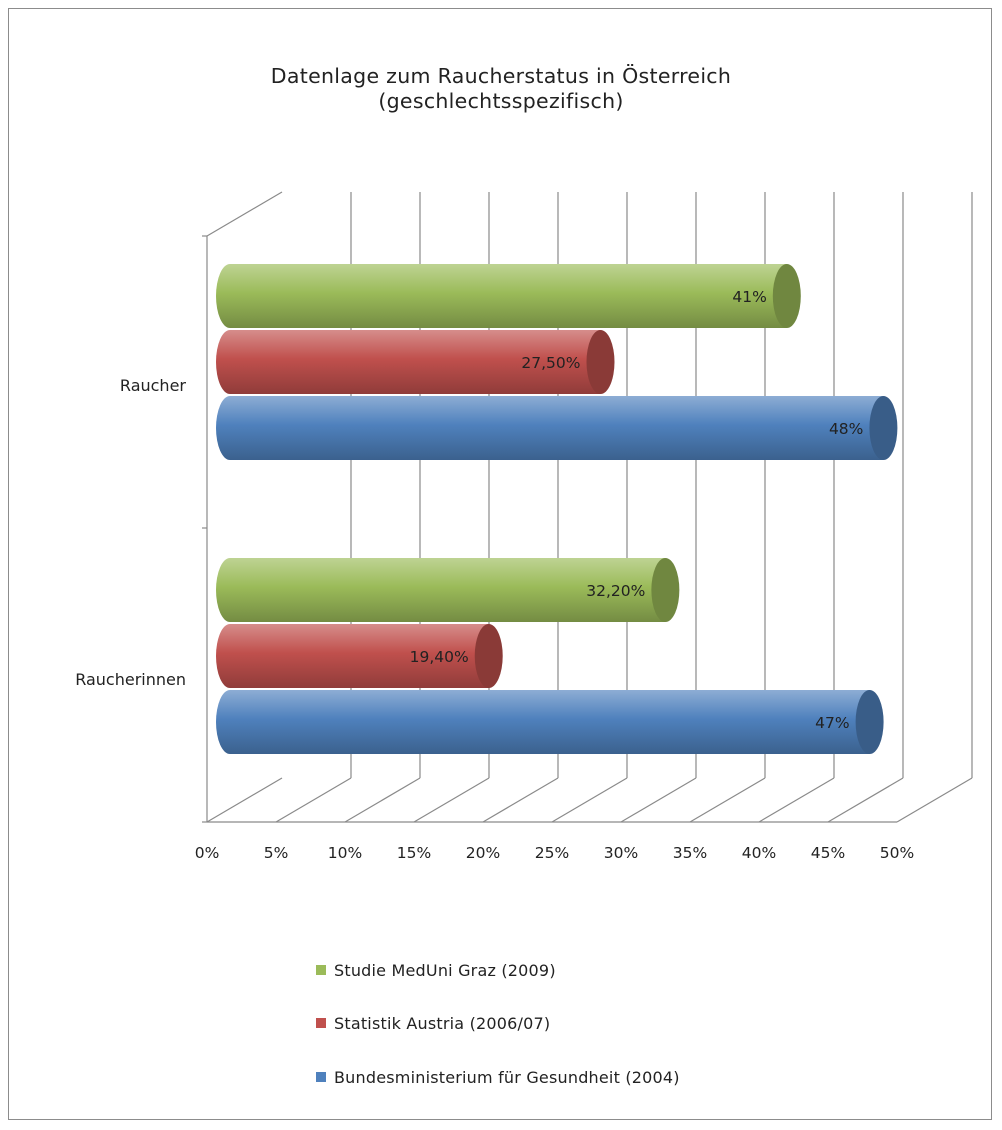 The height and width of the screenshot is (1130, 1002). I want to click on bar: 41%, so click(508, 296).